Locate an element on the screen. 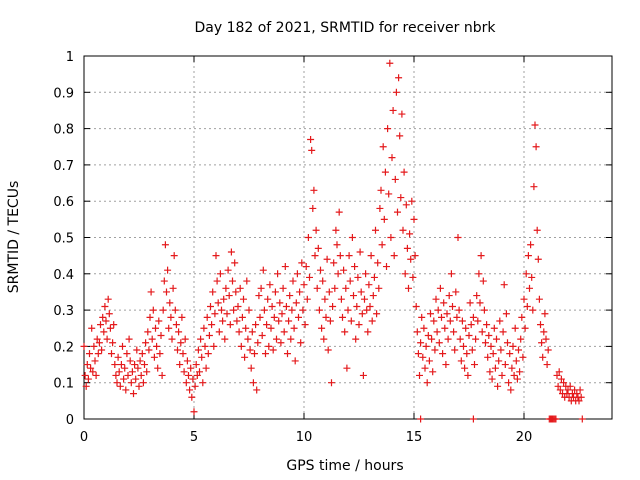 The image size is (640, 480). y-tick-label: 1 is located at coordinates (70, 57).